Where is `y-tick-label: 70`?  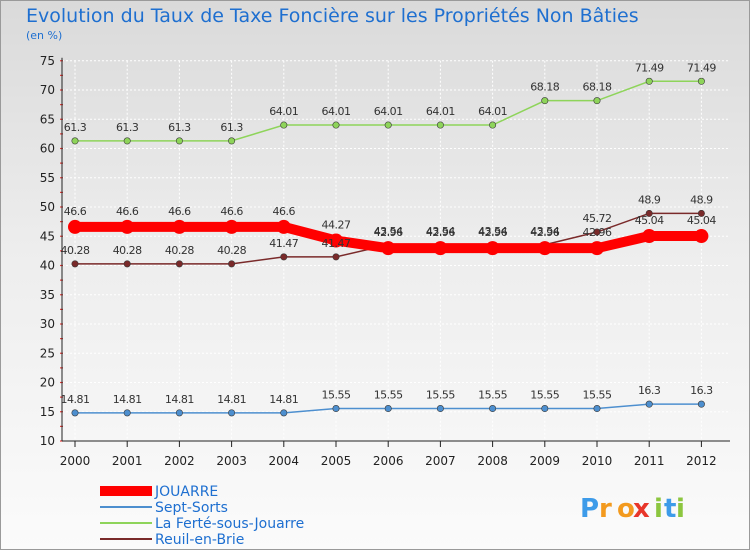
y-tick-label: 70 is located at coordinates (47, 90).